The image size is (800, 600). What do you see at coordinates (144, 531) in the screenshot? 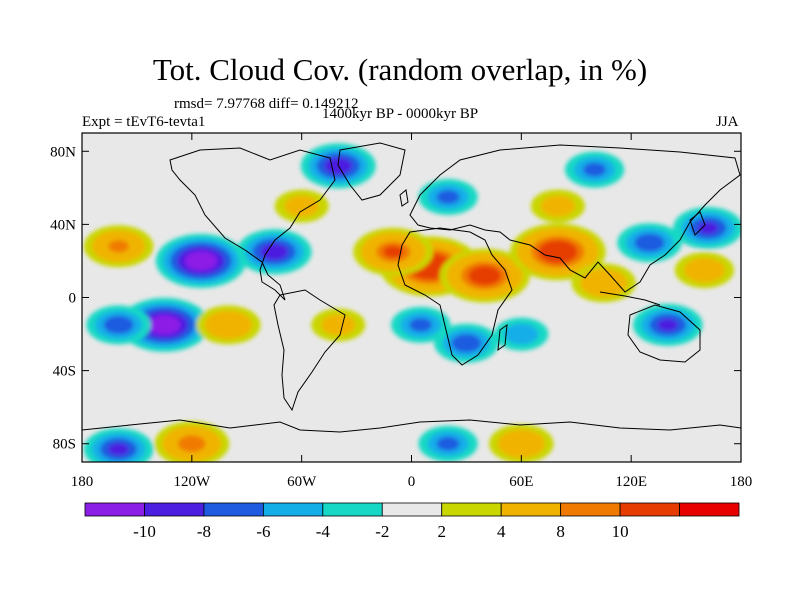
I see `colorbar-label: -10` at bounding box center [144, 531].